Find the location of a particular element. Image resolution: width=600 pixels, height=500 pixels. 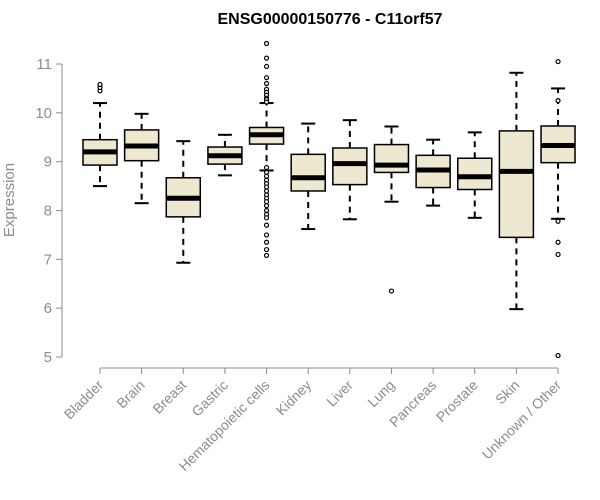

y-tick-label: 5 is located at coordinates (48, 357).